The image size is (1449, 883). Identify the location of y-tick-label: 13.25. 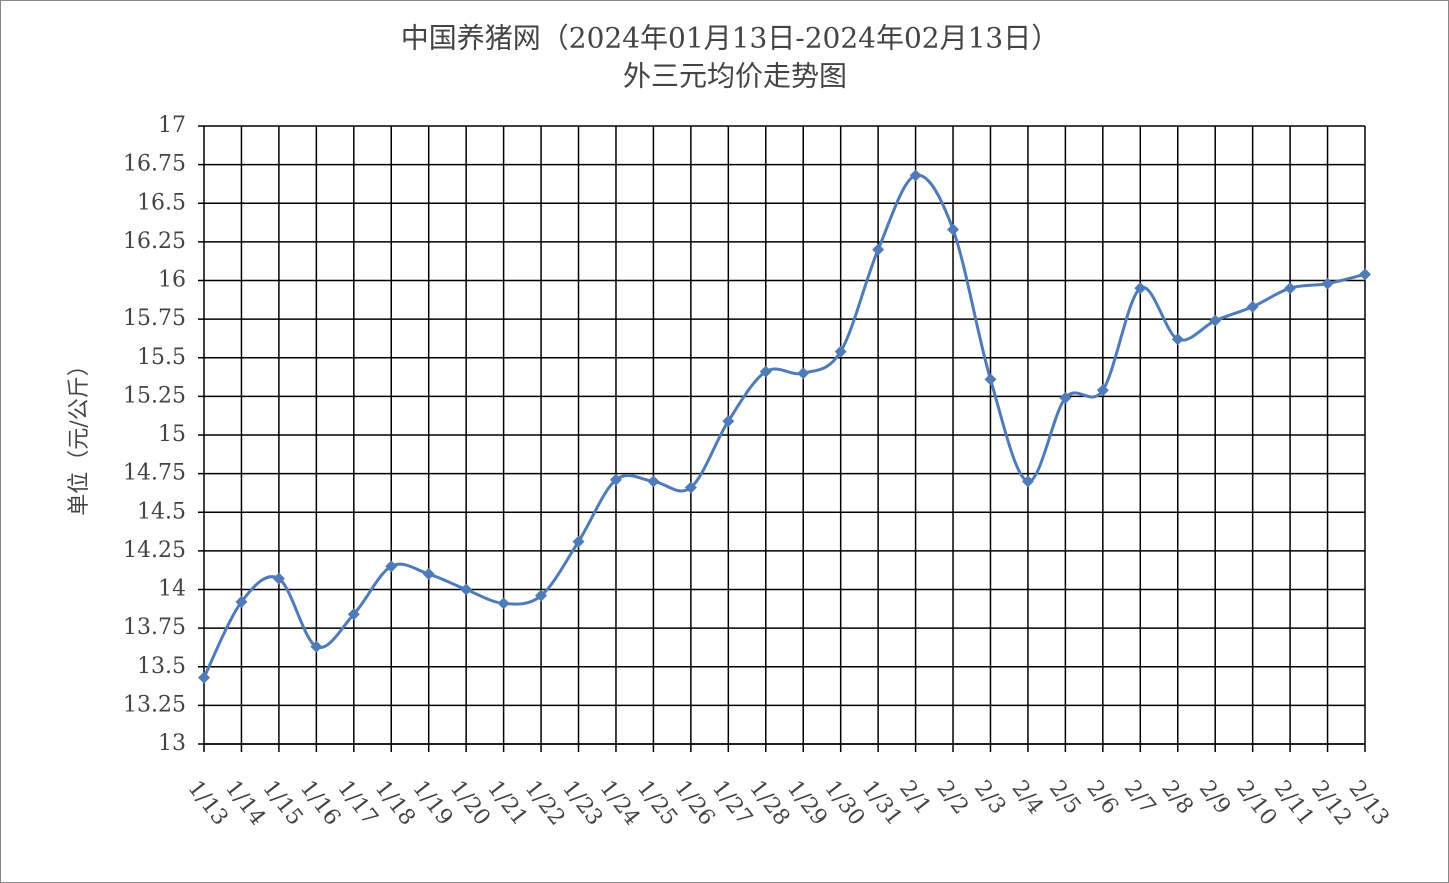
(154, 704).